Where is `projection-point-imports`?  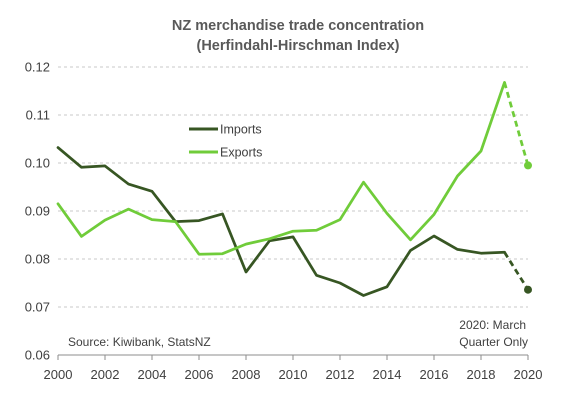
projection-point-imports is located at coordinates (528, 289).